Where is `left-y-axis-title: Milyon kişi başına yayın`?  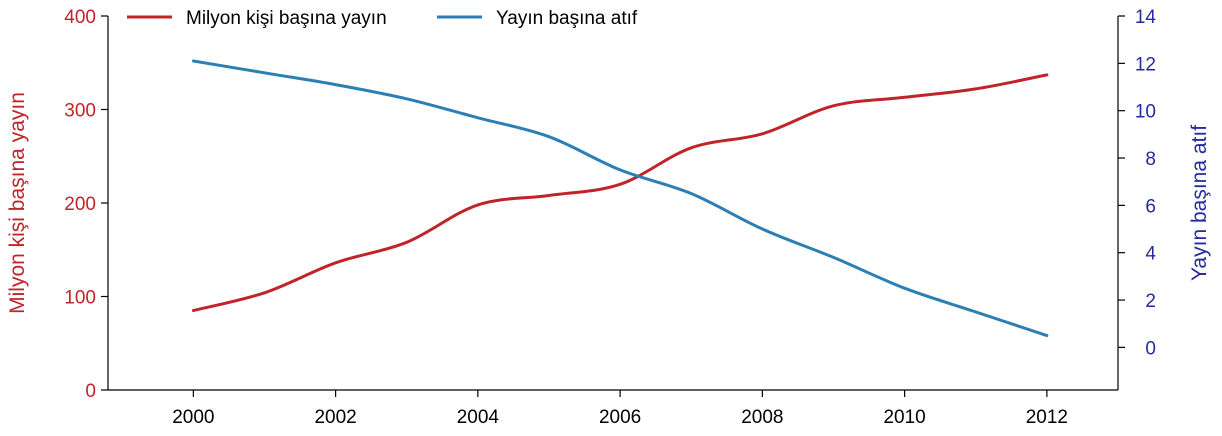
left-y-axis-title: Milyon kişi başına yayın is located at coordinates (17, 203).